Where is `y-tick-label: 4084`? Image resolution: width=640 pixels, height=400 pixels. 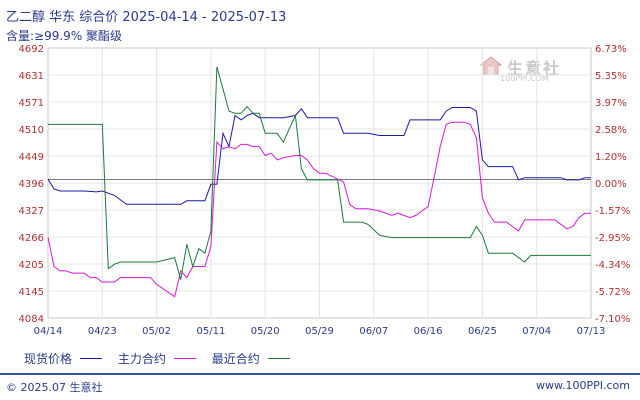
y-tick-label: 4084 is located at coordinates (31, 319).